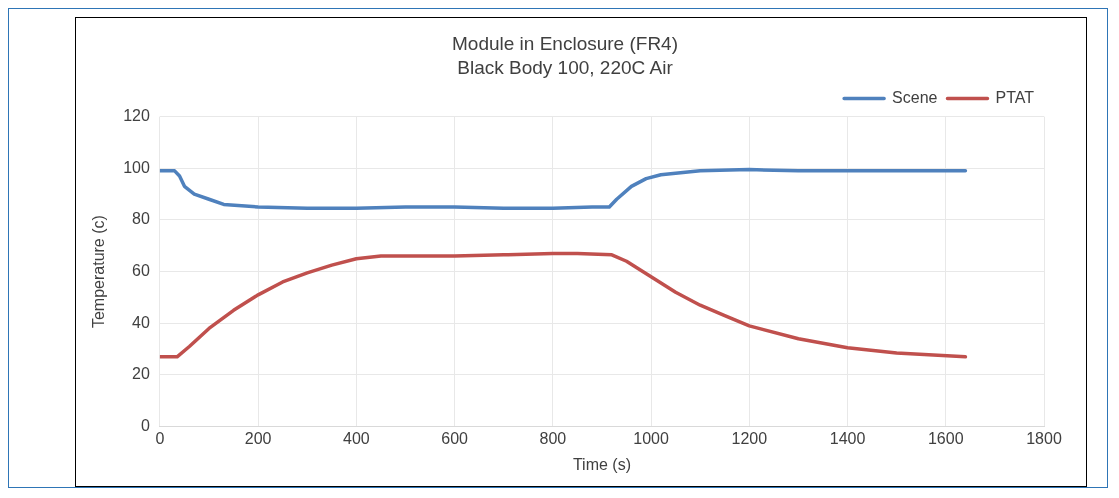  Describe the element at coordinates (847, 438) in the screenshot. I see `x-tick-label: 1400` at that location.